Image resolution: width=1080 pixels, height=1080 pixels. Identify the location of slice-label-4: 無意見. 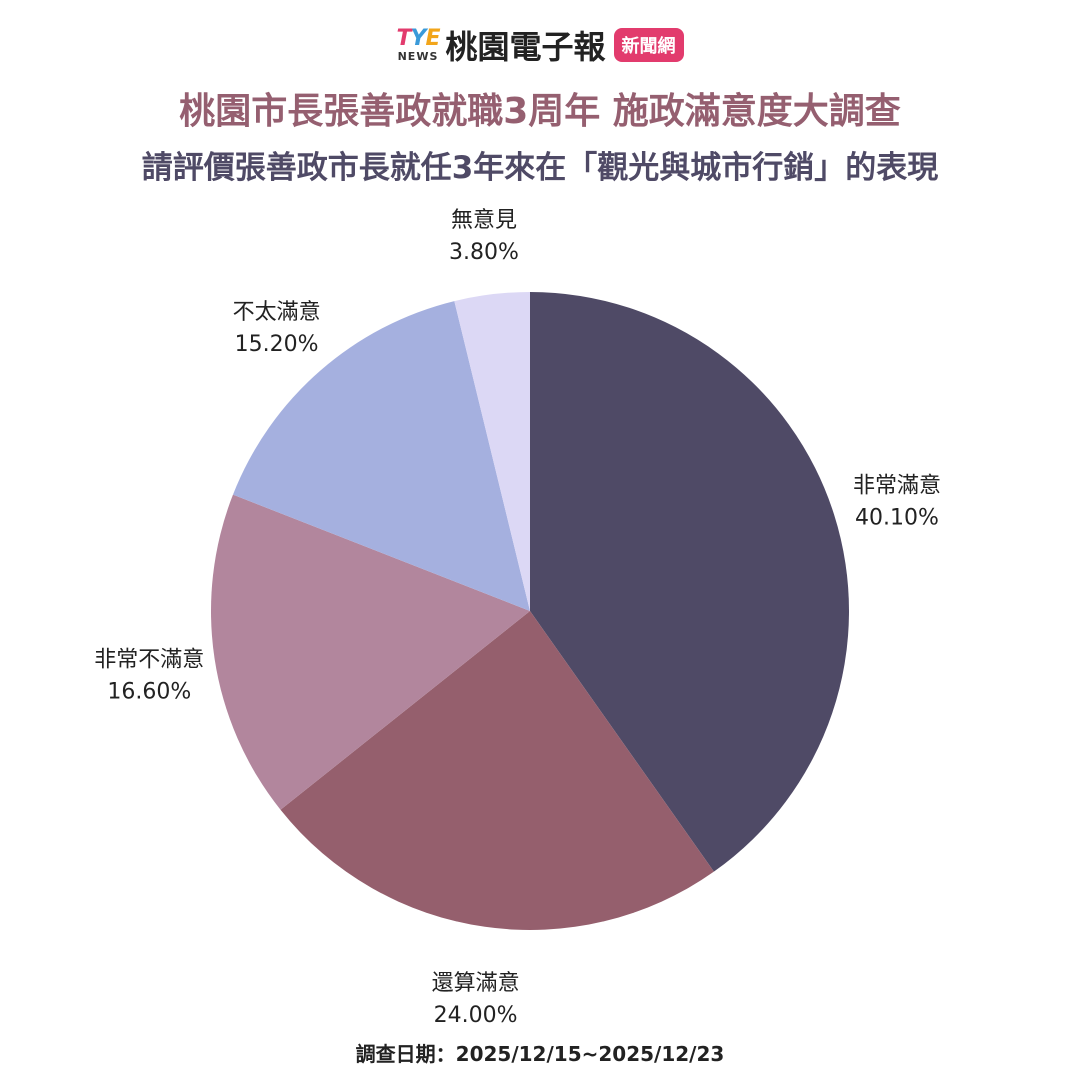
(484, 220).